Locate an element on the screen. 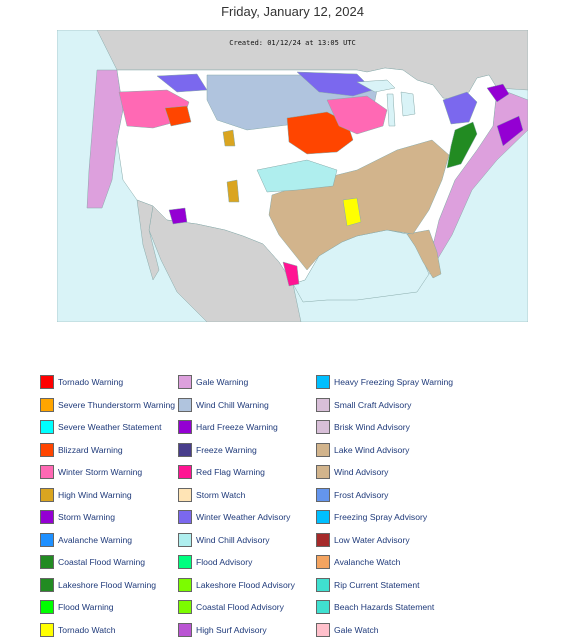  legend-label: Flood Advisory is located at coordinates (224, 562).